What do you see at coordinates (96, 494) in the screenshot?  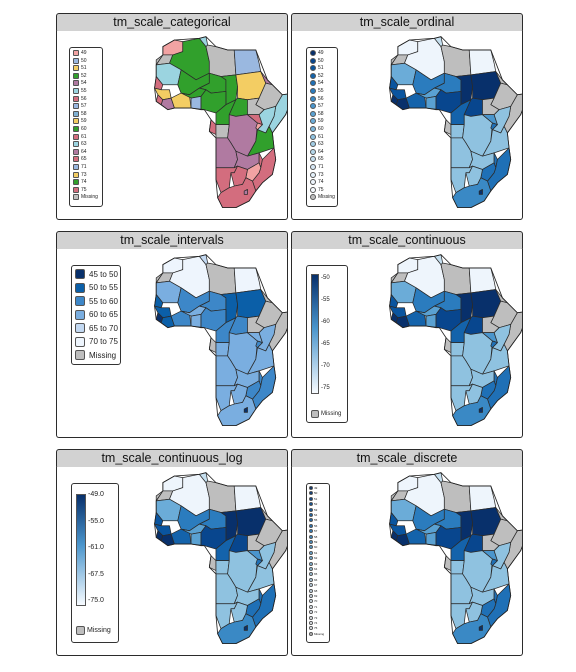 I see `legend-tick-label: -49.0` at bounding box center [96, 494].